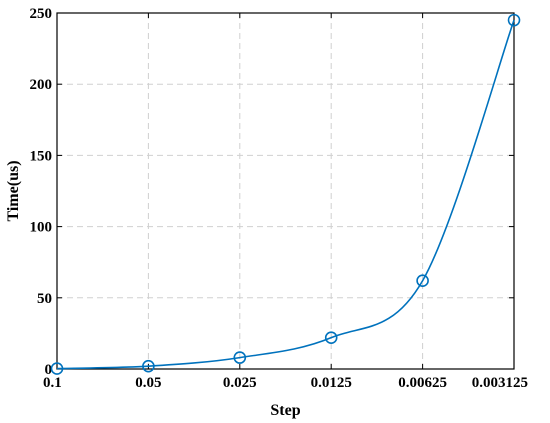 The image size is (550, 423). I want to click on y-tick-label: 250, so click(41, 14).